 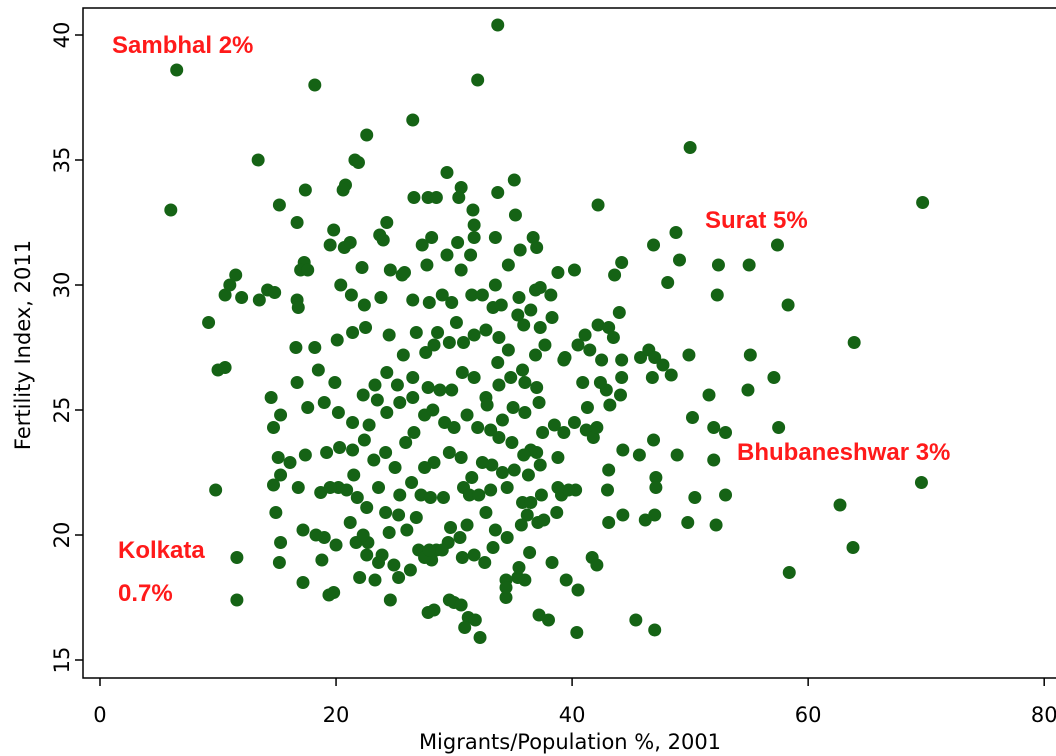 What do you see at coordinates (62, 160) in the screenshot?
I see `y-tick-label: 35` at bounding box center [62, 160].